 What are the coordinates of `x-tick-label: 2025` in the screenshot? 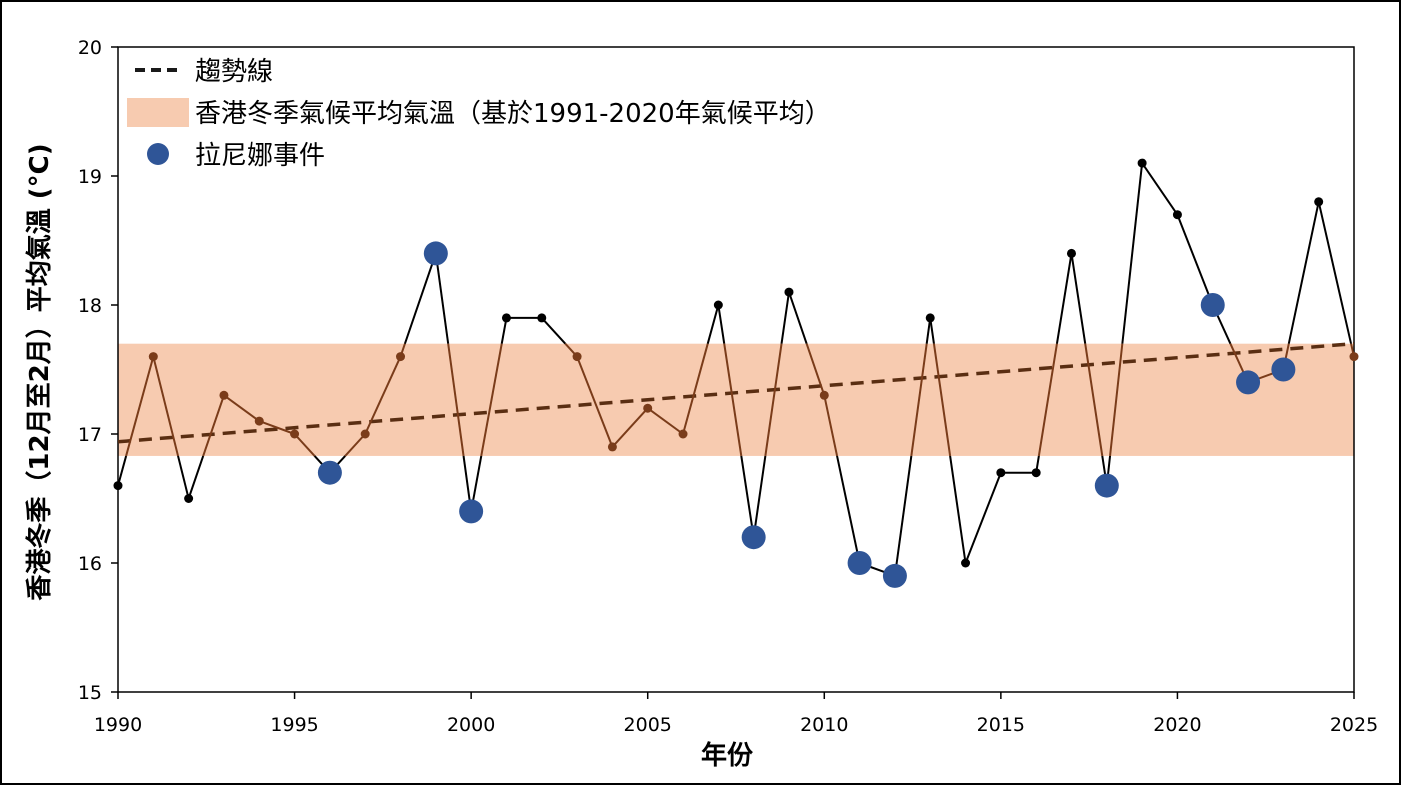 It's located at (1354, 725).